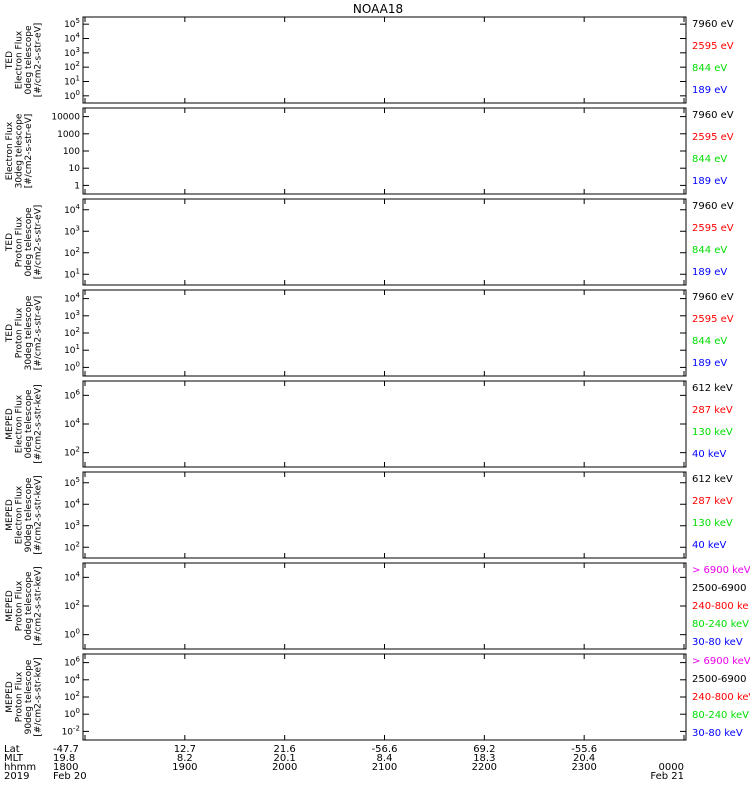 The height and width of the screenshot is (800, 750). Describe the element at coordinates (16, 776) in the screenshot. I see `footer-row-label: 2019` at that location.